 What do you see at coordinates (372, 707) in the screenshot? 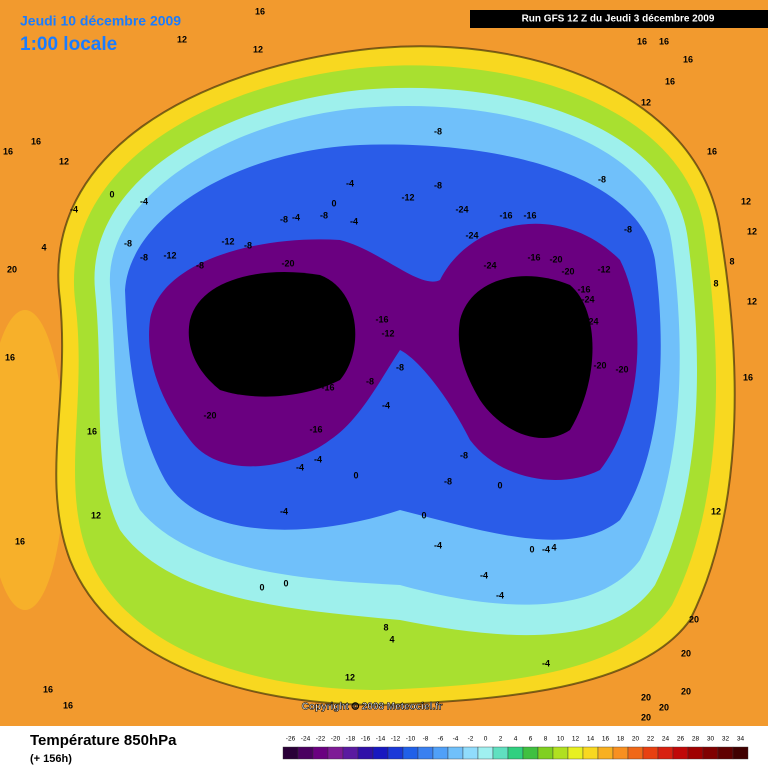
I see `copyright: Copyright © 2008 Meteociel.fr` at bounding box center [372, 707].